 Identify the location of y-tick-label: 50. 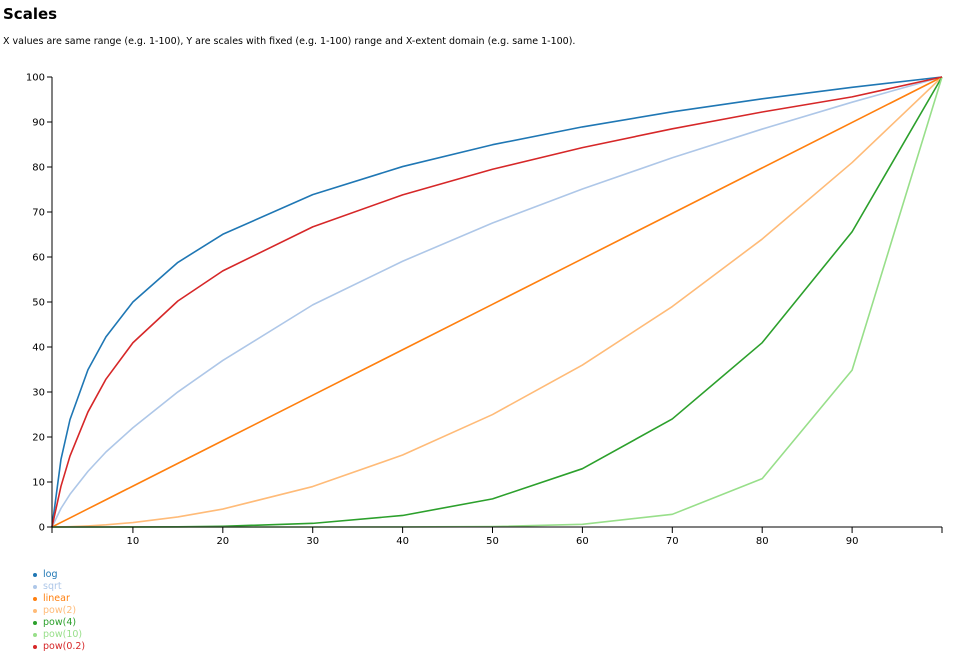
(38, 303).